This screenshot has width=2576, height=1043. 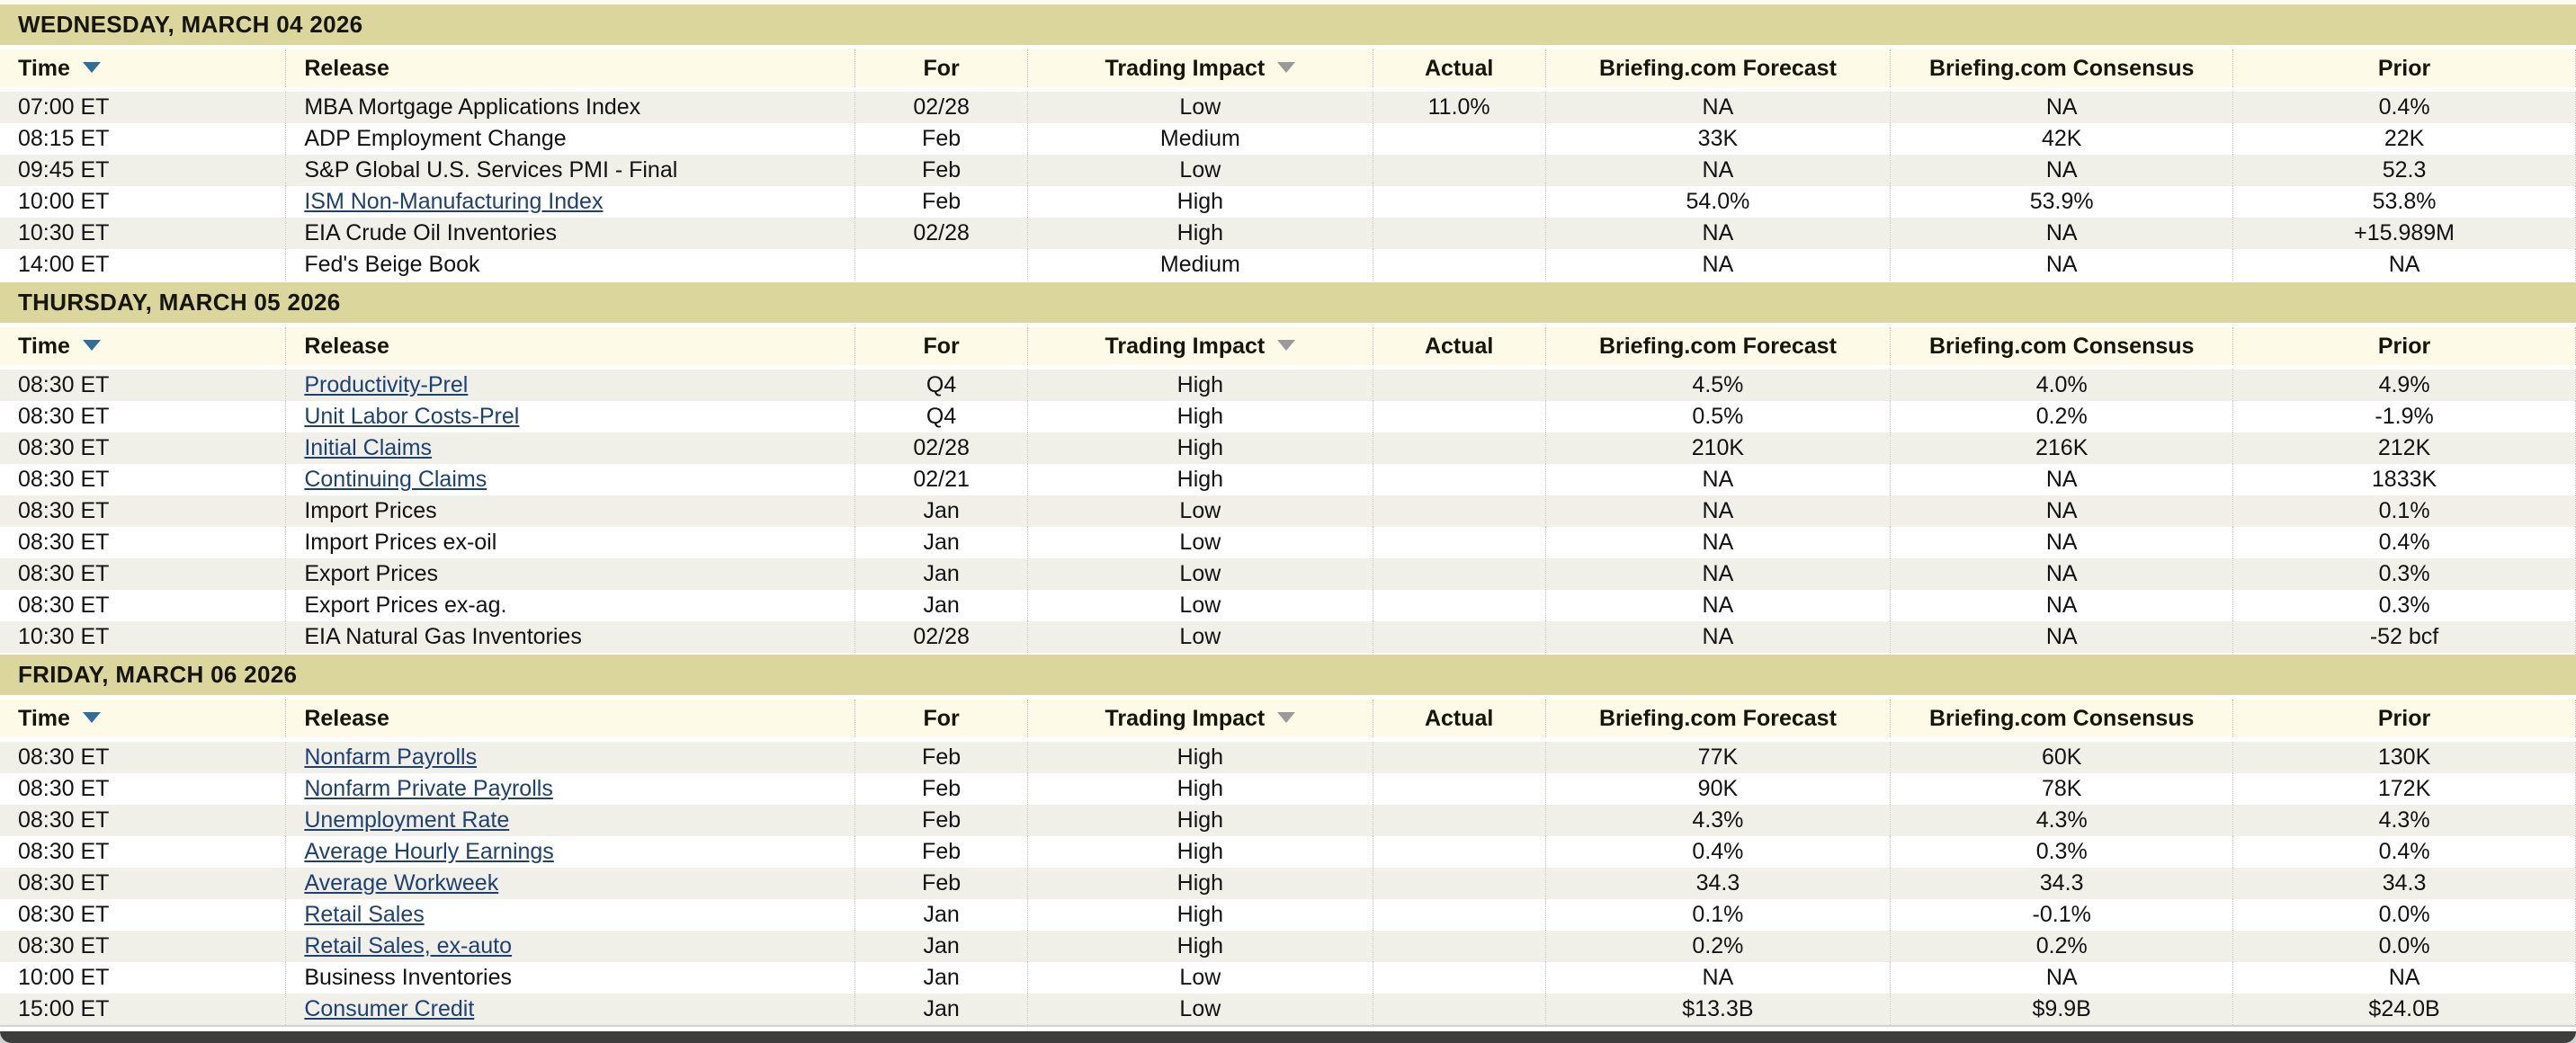 What do you see at coordinates (1200, 139) in the screenshot?
I see `cell-impact: Medium` at bounding box center [1200, 139].